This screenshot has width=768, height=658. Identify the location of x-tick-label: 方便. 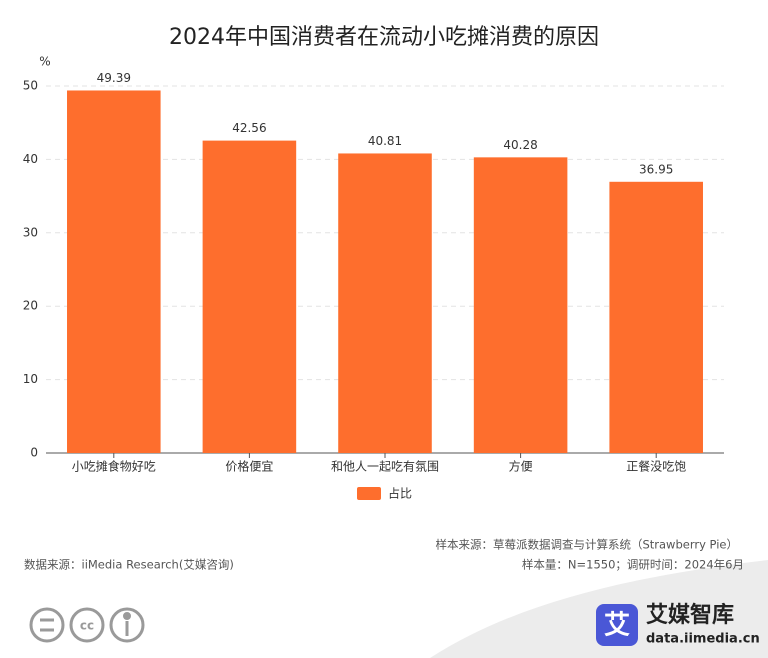
(521, 466).